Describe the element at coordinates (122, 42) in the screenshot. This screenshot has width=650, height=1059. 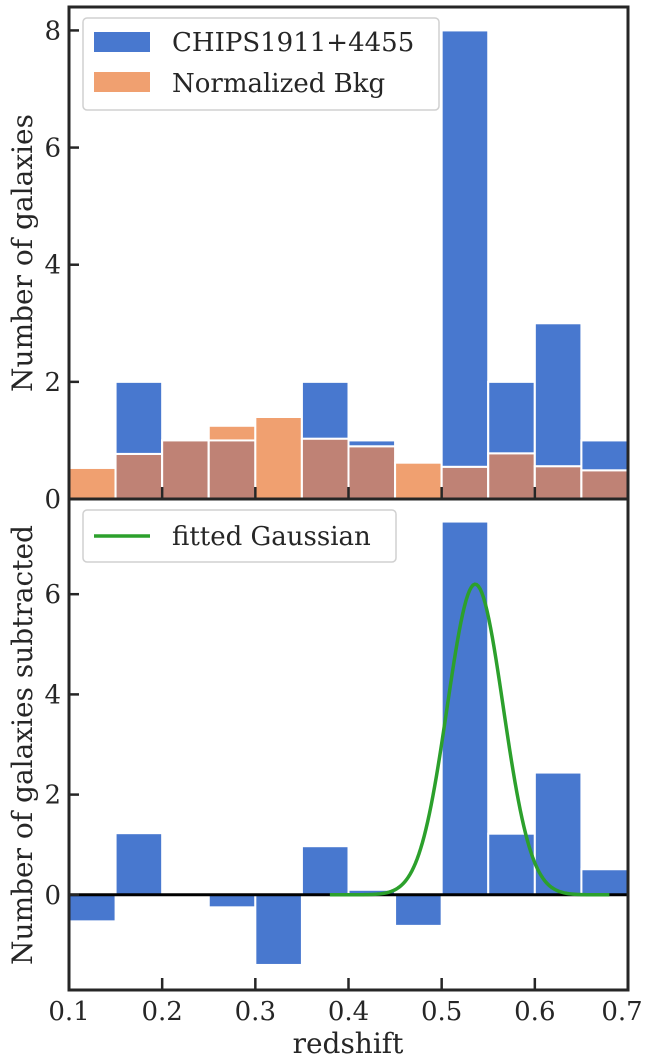
I see `legend-swatch-chips` at that location.